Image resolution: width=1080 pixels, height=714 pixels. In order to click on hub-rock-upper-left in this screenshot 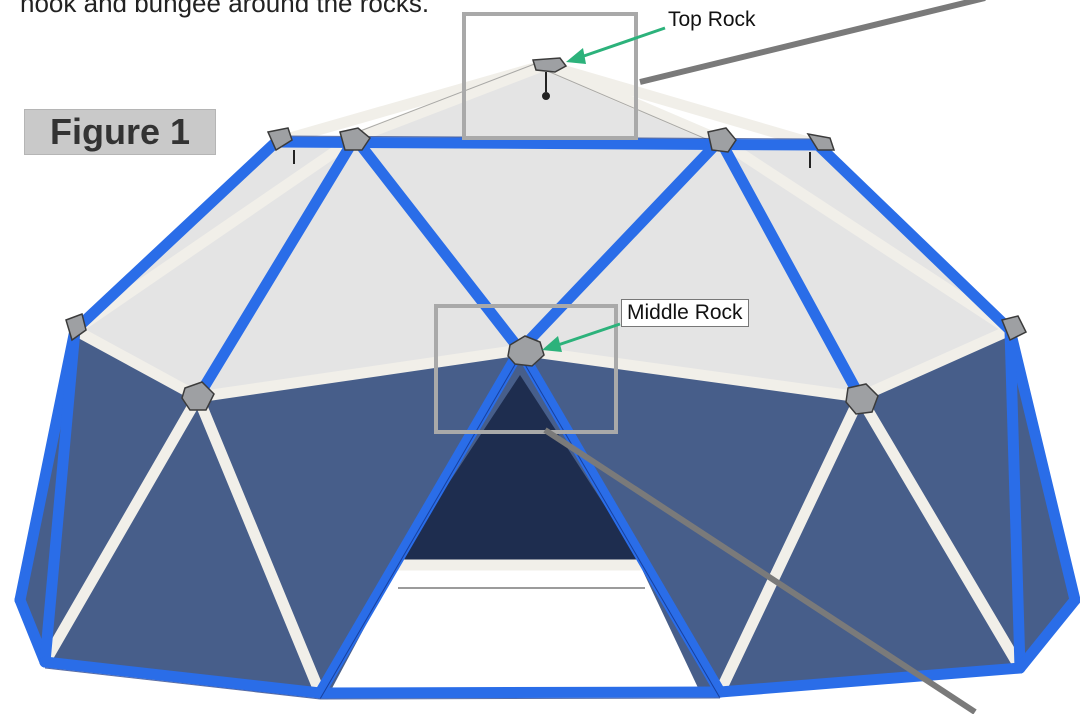, I will do `click(355, 139)`.